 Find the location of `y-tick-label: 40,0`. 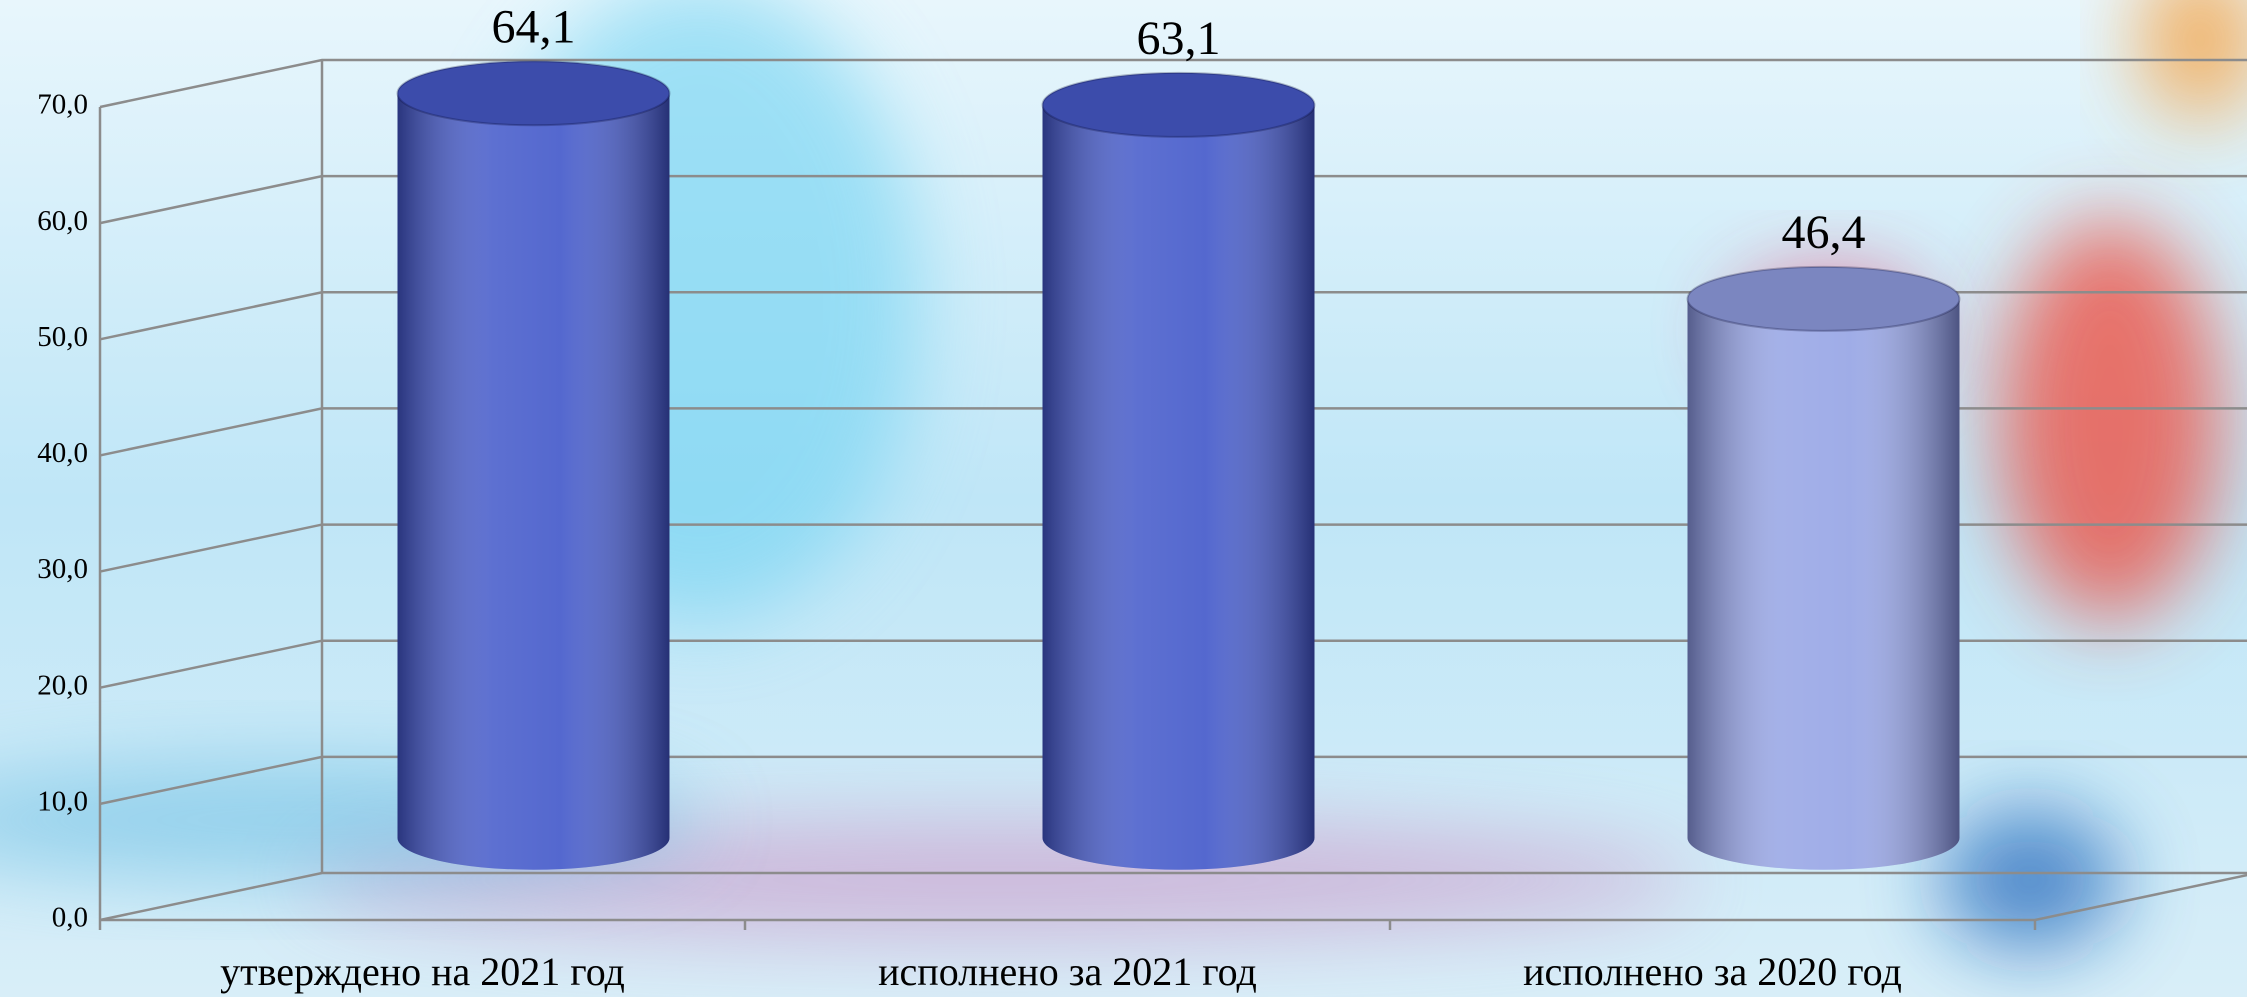

y-tick-label: 40,0 is located at coordinates (62, 453).